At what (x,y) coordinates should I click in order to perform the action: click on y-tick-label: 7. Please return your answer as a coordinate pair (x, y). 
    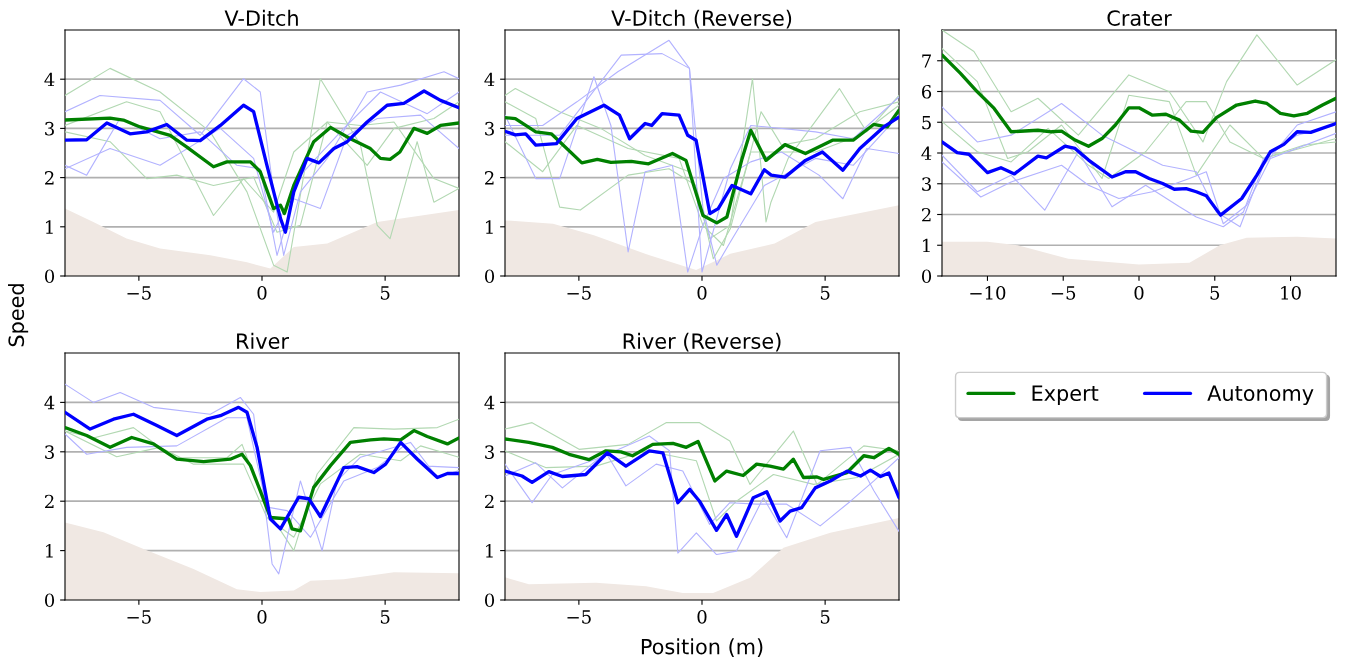
    Looking at the image, I should click on (926, 61).